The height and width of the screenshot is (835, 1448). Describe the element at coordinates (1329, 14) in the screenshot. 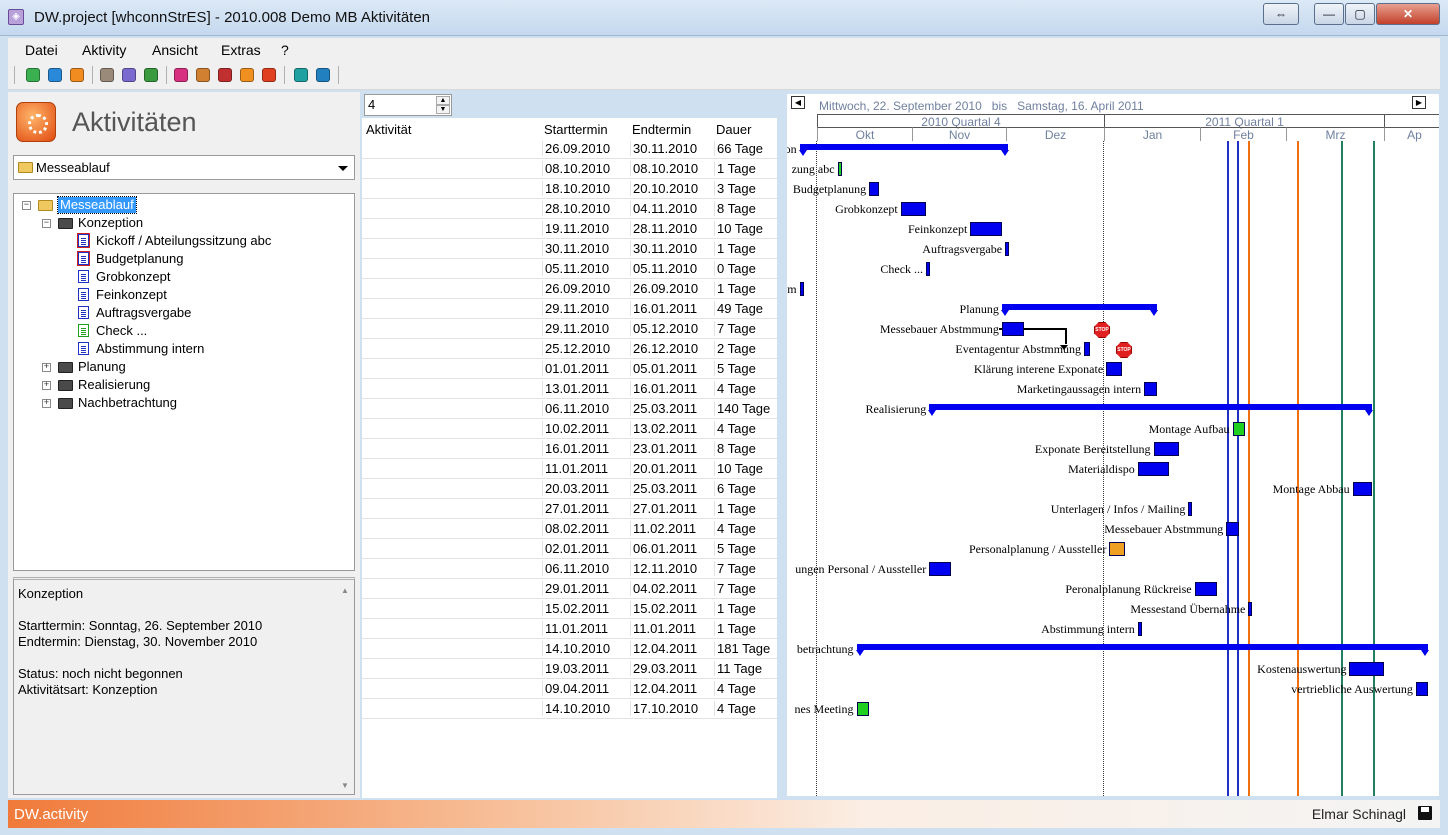

I see `minimize-button: —` at that location.